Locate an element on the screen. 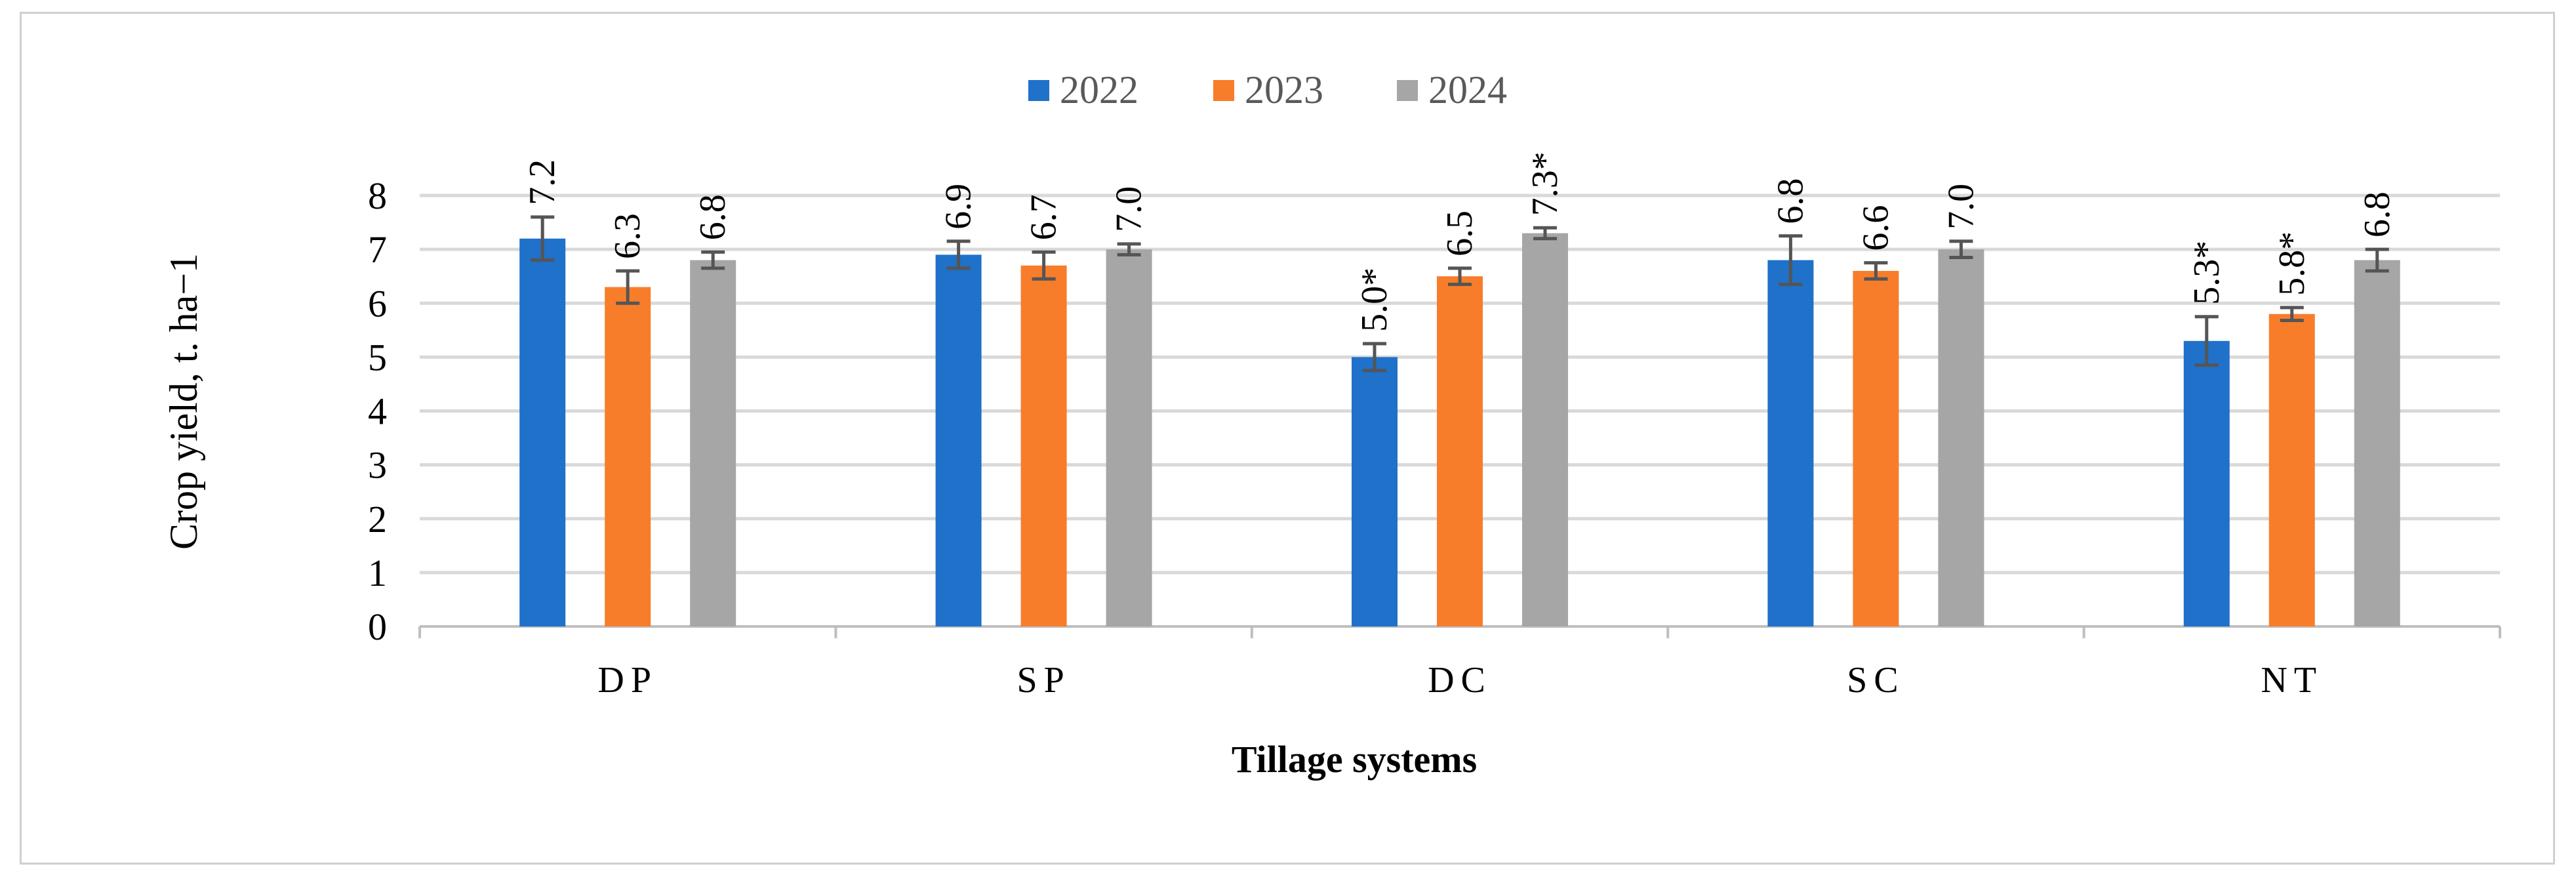 The width and height of the screenshot is (2576, 879). y-tick-label: 8 is located at coordinates (377, 196).